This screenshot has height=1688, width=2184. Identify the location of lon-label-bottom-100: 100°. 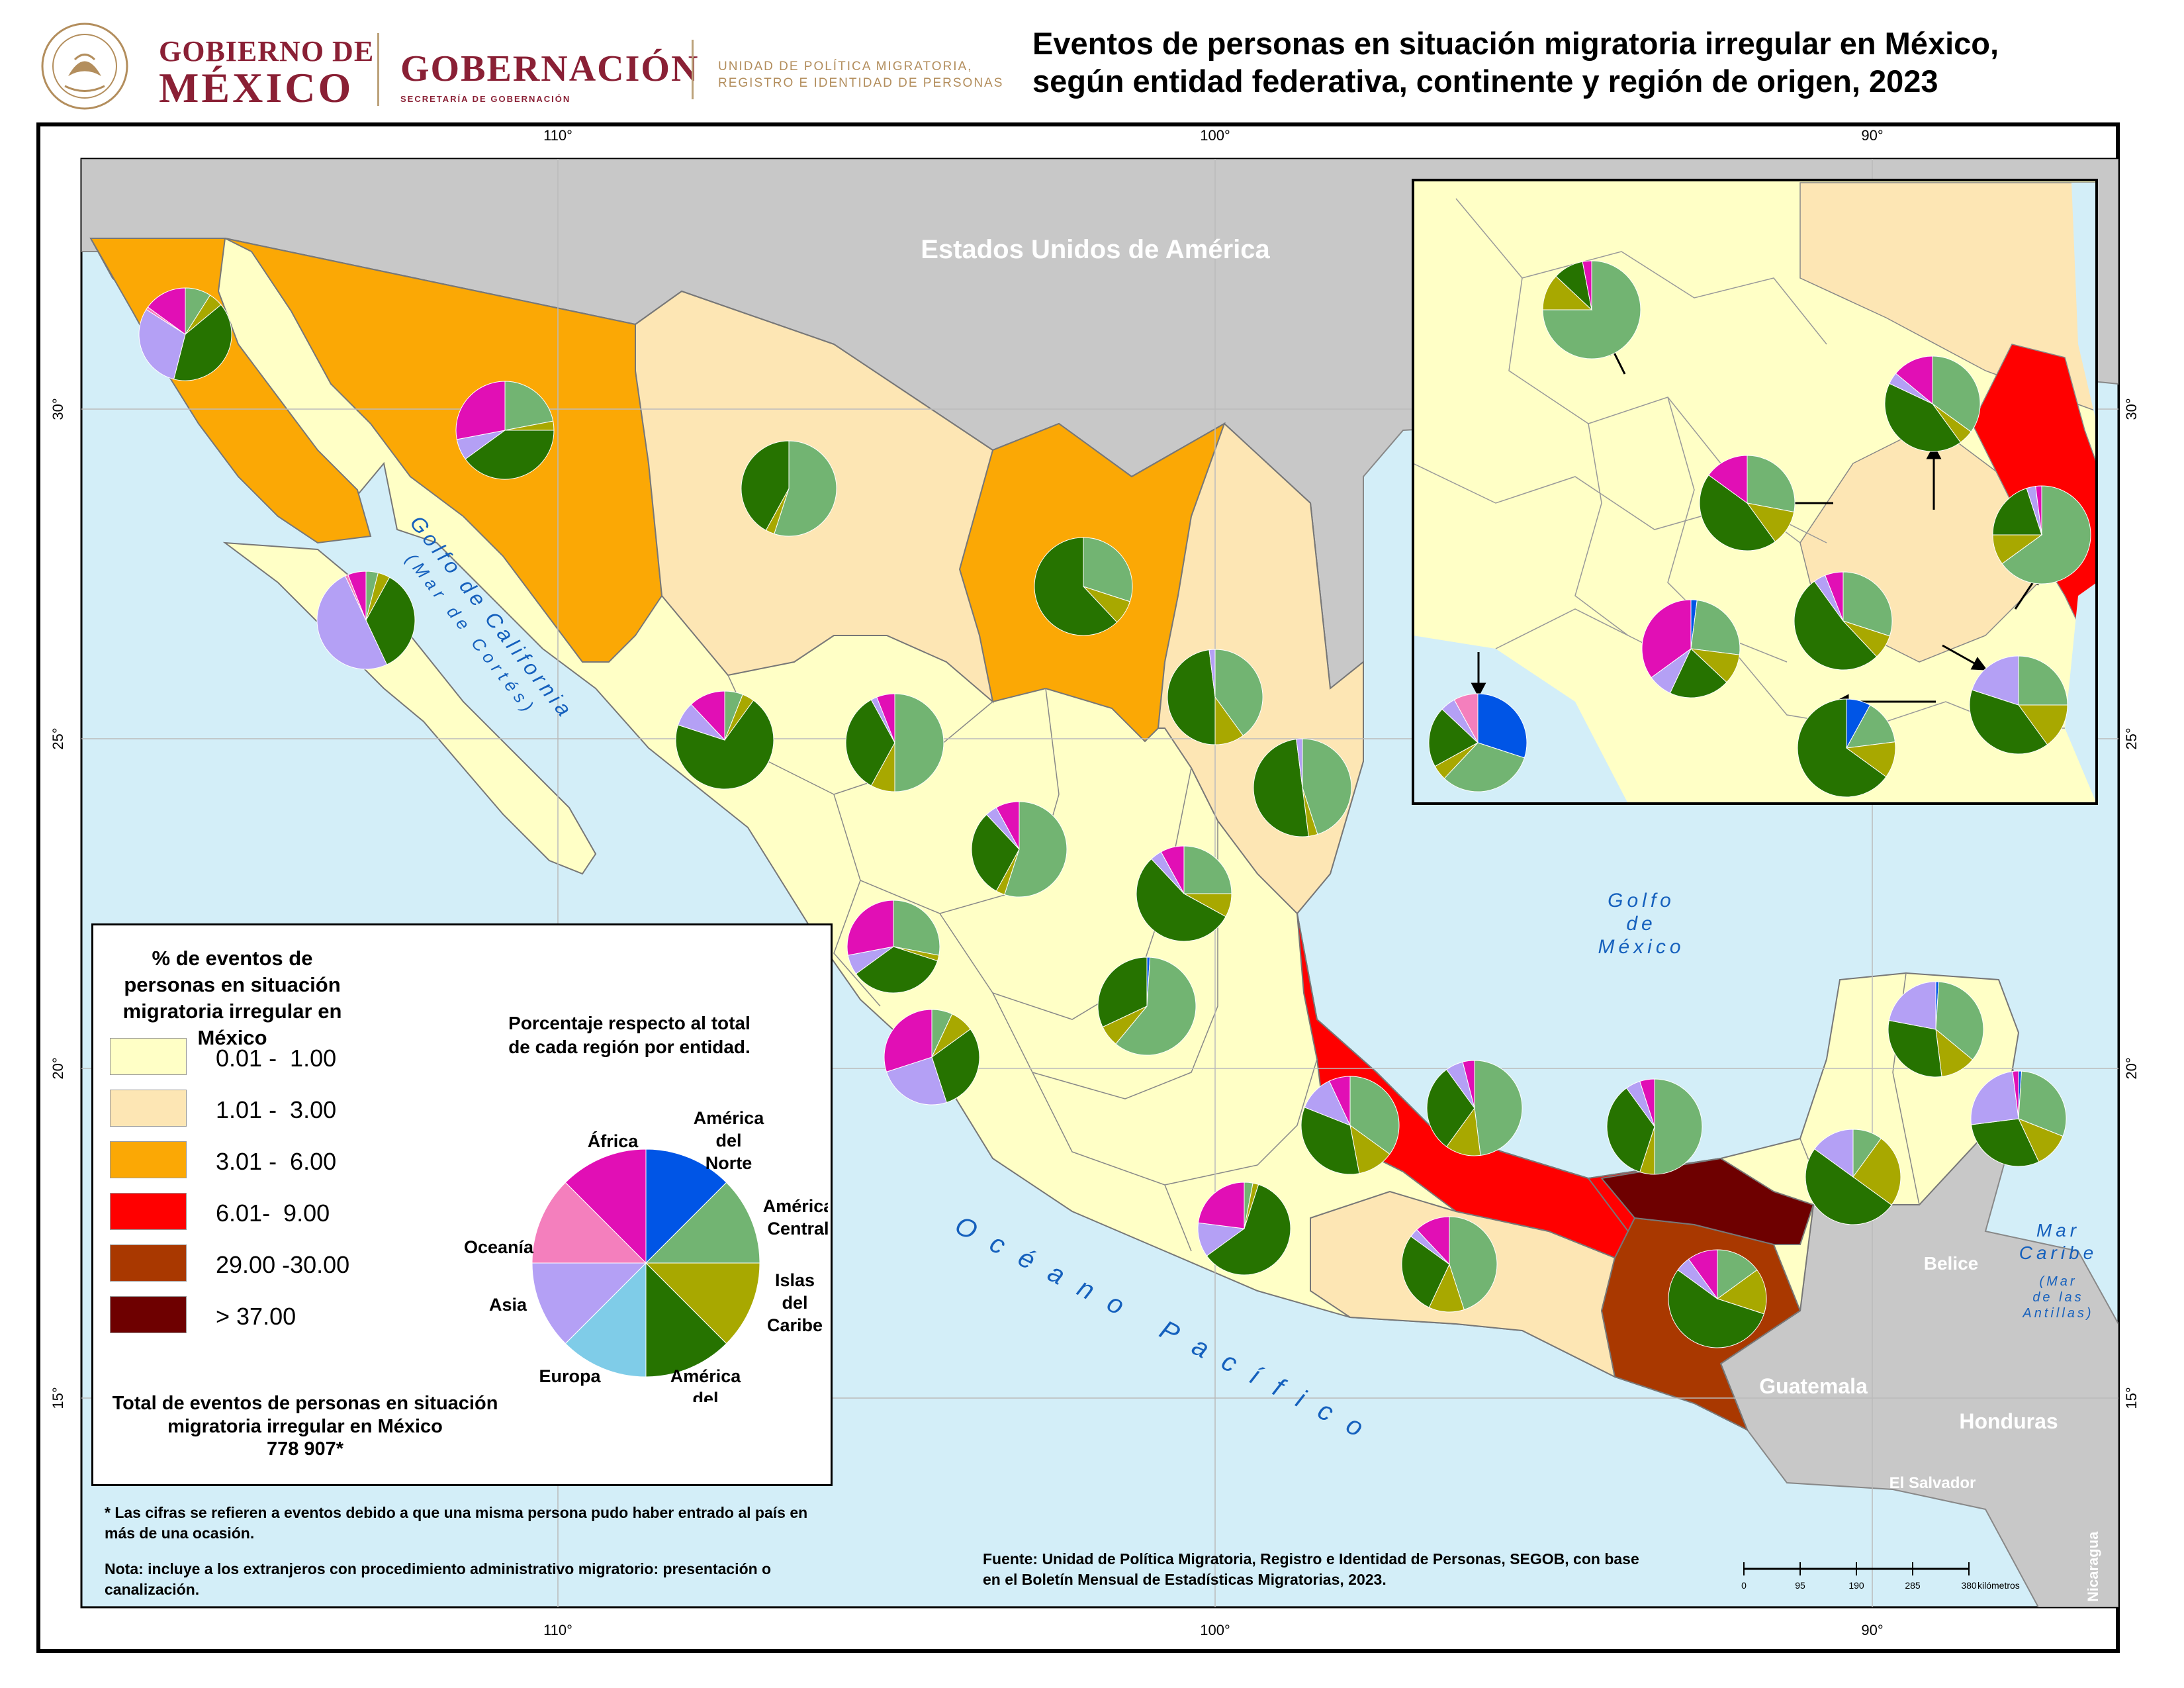
(1215, 1630).